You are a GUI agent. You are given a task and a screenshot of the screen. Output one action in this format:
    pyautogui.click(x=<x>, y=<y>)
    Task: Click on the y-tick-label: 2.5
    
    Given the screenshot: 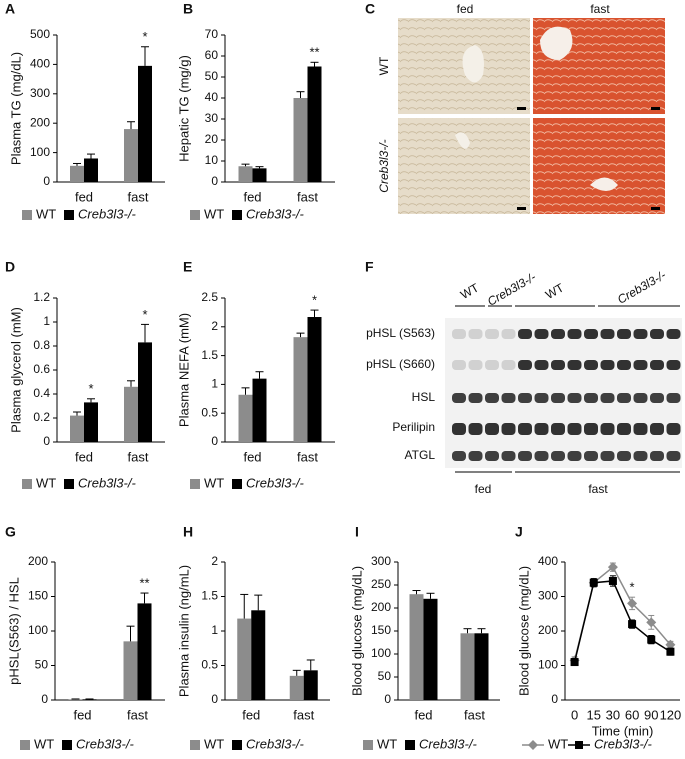 What is the action you would take?
    pyautogui.click(x=209, y=297)
    